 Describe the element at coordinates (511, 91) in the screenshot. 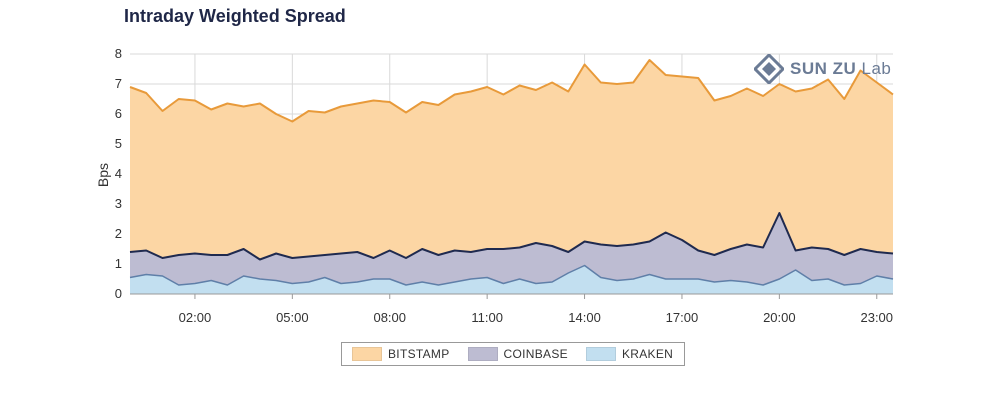

I see `series-line-bitstamp` at that location.